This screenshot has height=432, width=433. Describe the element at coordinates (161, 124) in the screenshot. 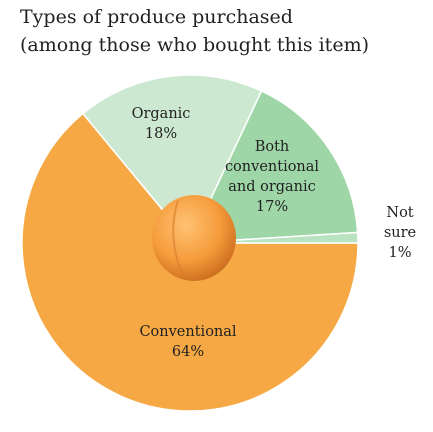

I see `slice-label: Organic 18%` at that location.